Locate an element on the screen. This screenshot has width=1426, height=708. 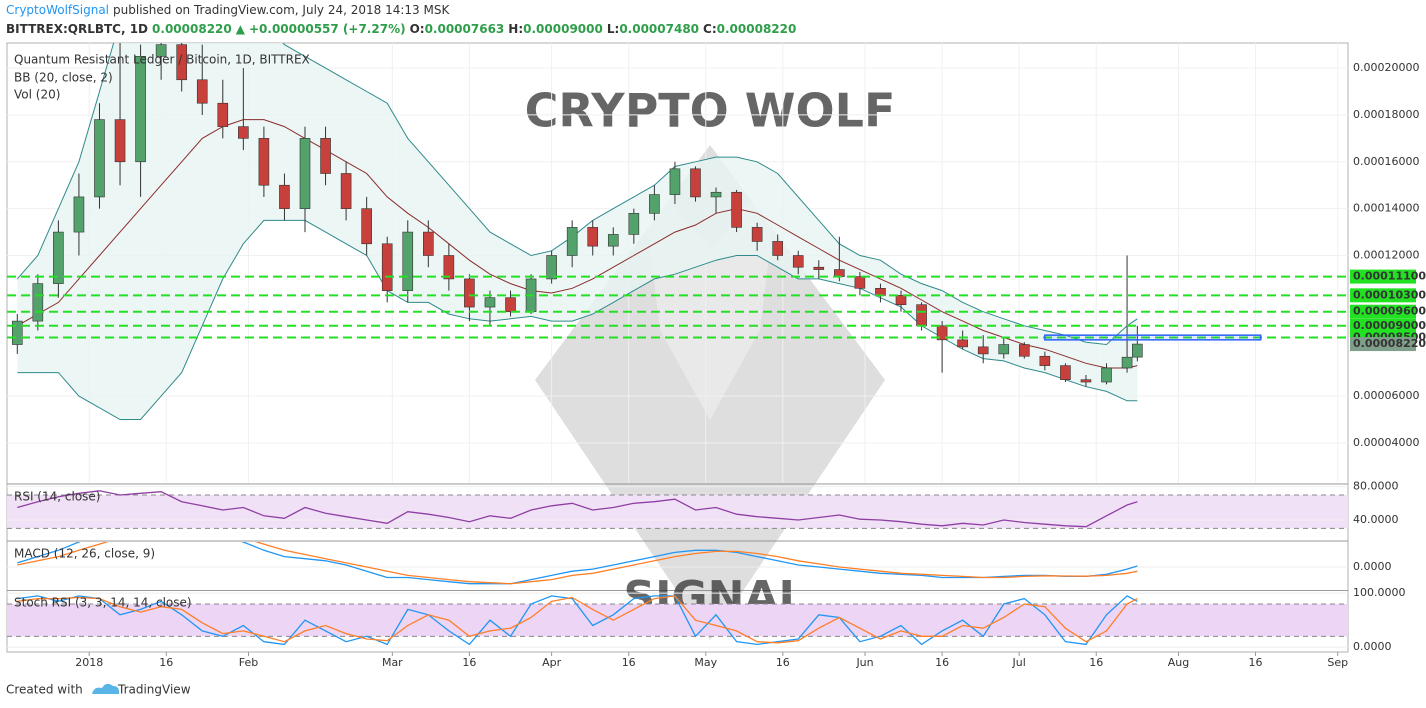
price: 0.00008220 is located at coordinates (192, 29).